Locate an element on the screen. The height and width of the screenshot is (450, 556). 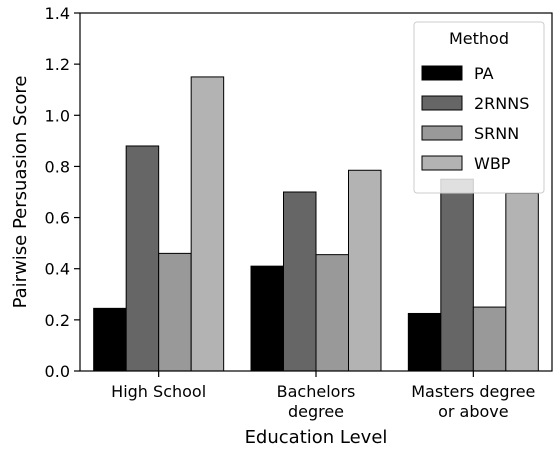
legend-swatch-wbp is located at coordinates (442, 163).